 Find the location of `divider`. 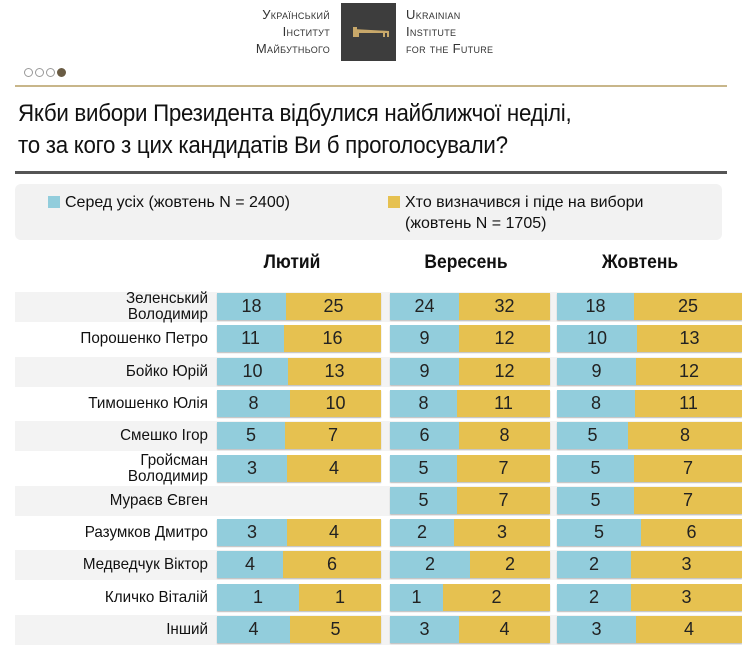

divider is located at coordinates (371, 172).